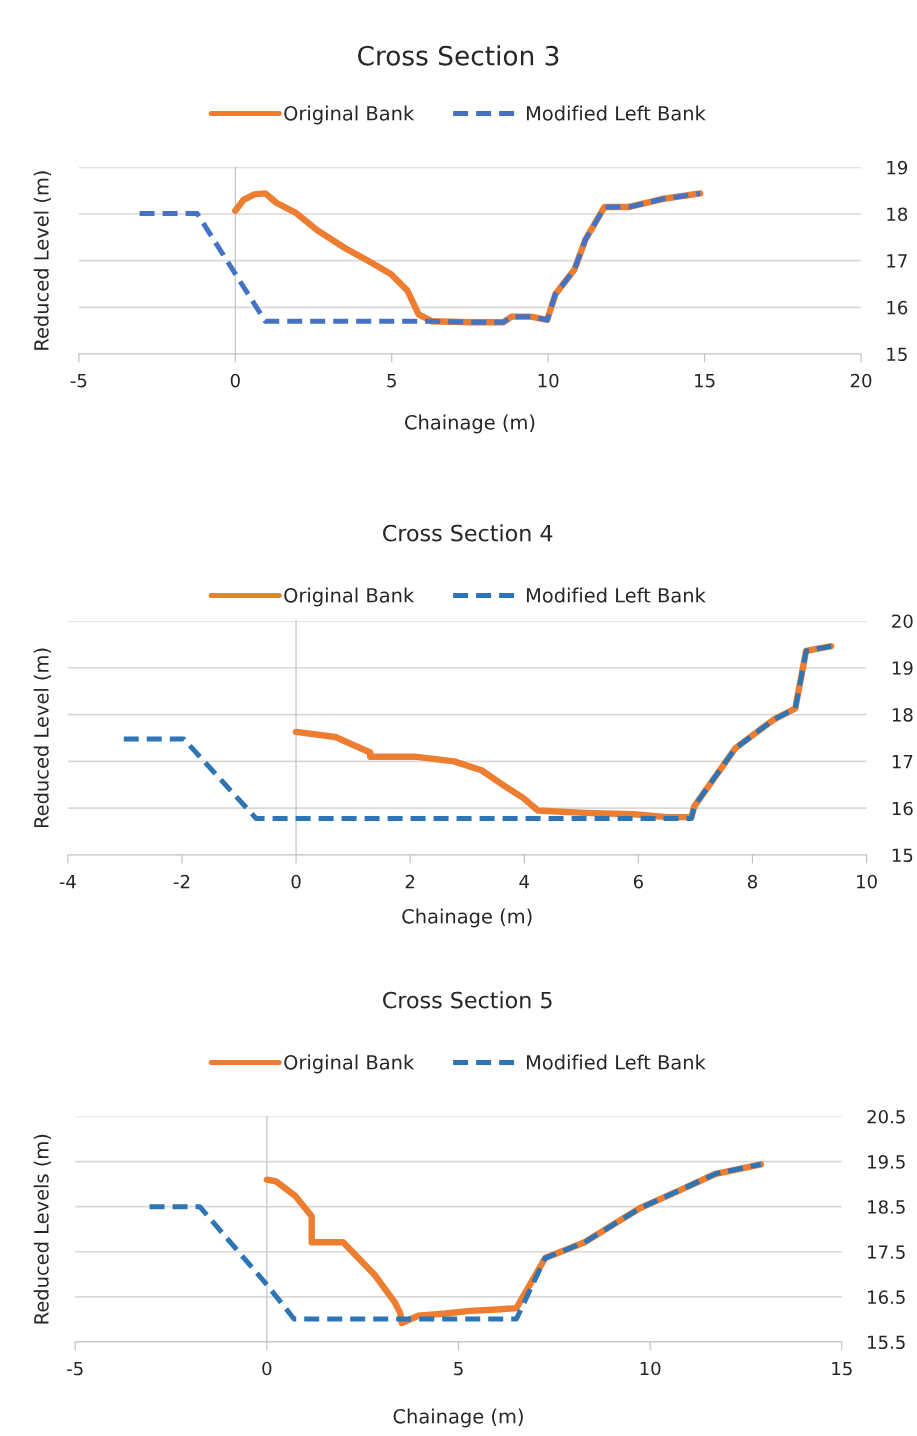 The width and height of the screenshot is (917, 1436). What do you see at coordinates (752, 881) in the screenshot?
I see `x-tick-label: 8` at bounding box center [752, 881].